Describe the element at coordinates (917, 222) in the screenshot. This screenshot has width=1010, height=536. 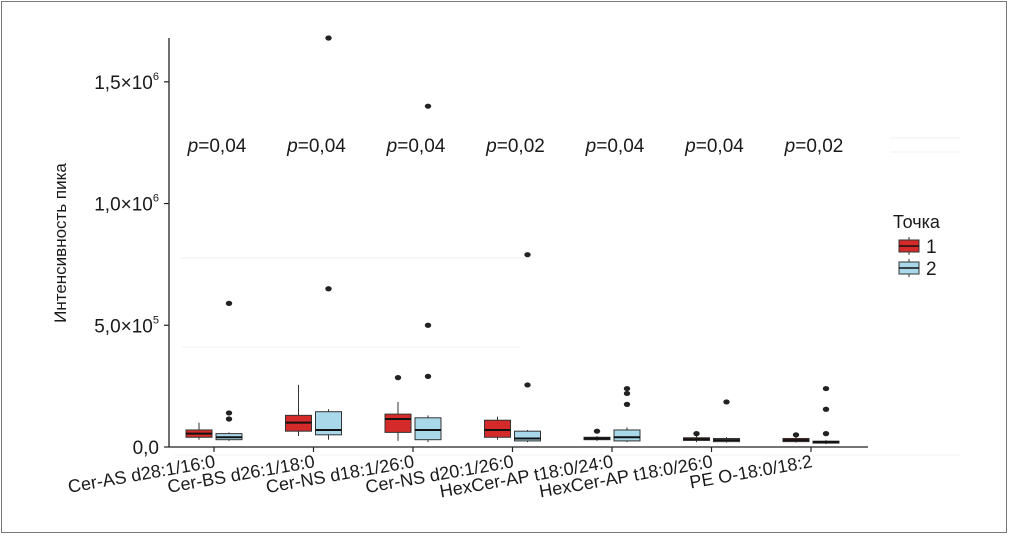
I see `legend-title: Точка` at that location.